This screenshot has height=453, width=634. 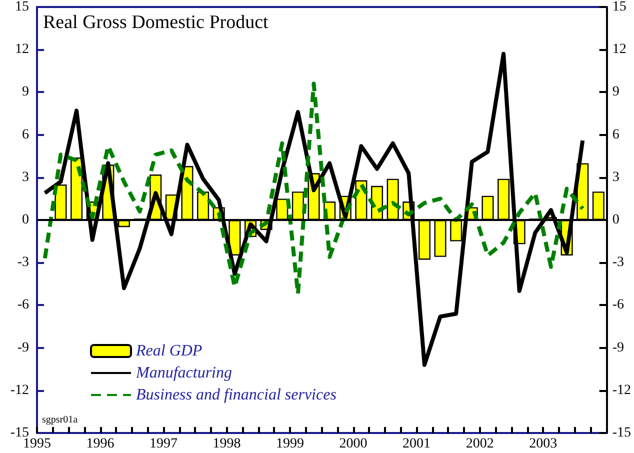 What do you see at coordinates (25, 92) in the screenshot?
I see `y-tick-label: 9` at bounding box center [25, 92].